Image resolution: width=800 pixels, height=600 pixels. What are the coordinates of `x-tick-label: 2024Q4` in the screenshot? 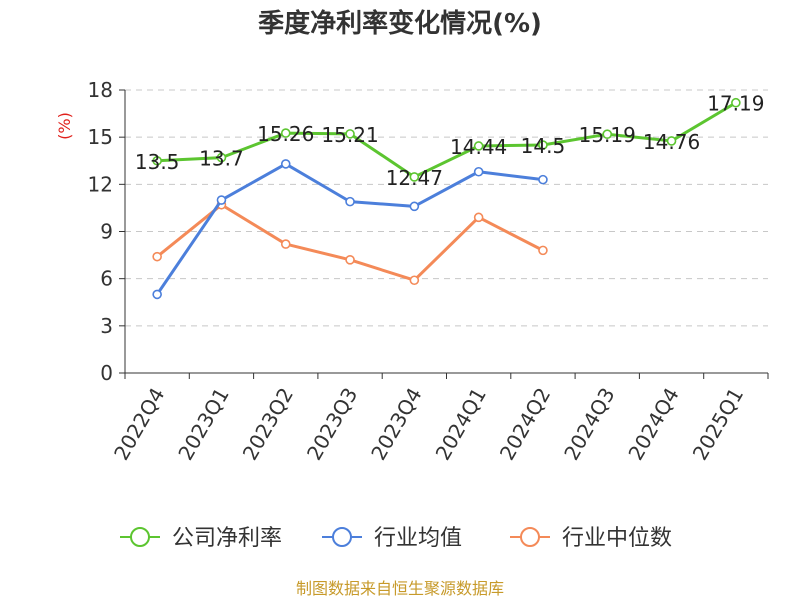 It's located at (653, 424).